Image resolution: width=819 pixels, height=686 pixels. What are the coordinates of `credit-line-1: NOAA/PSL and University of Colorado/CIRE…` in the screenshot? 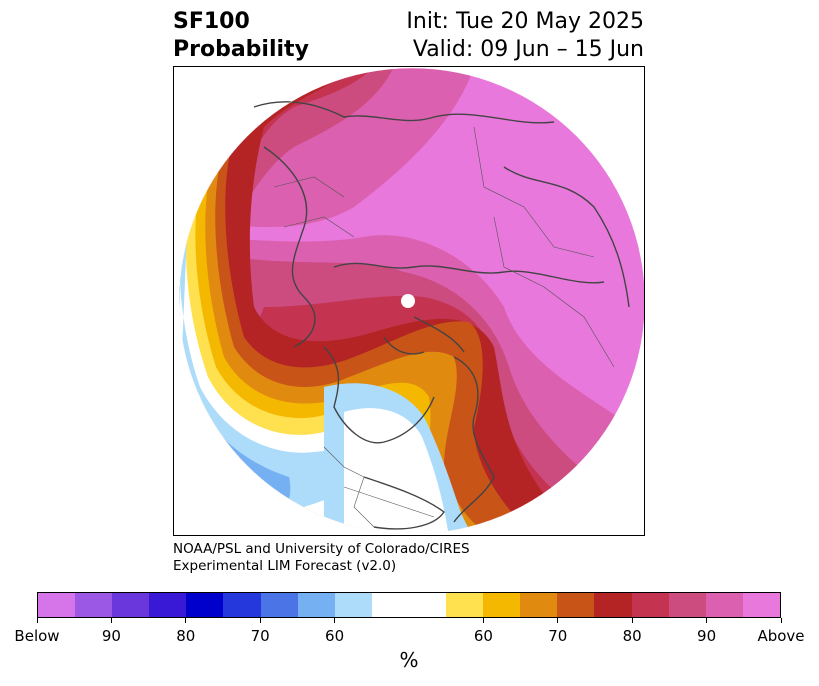 It's located at (321, 549).